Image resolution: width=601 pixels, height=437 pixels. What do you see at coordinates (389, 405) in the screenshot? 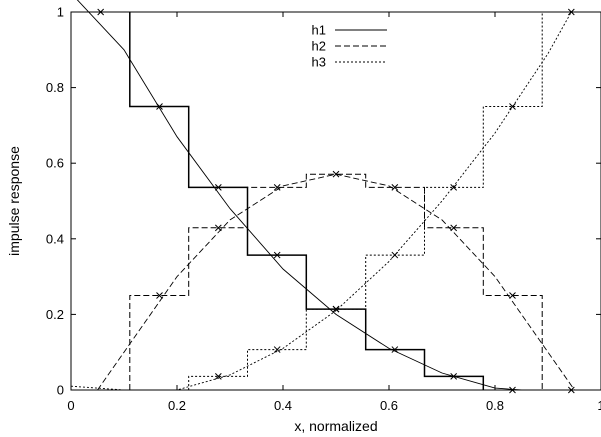
I see `x-tick-label: 0.6` at bounding box center [389, 405].